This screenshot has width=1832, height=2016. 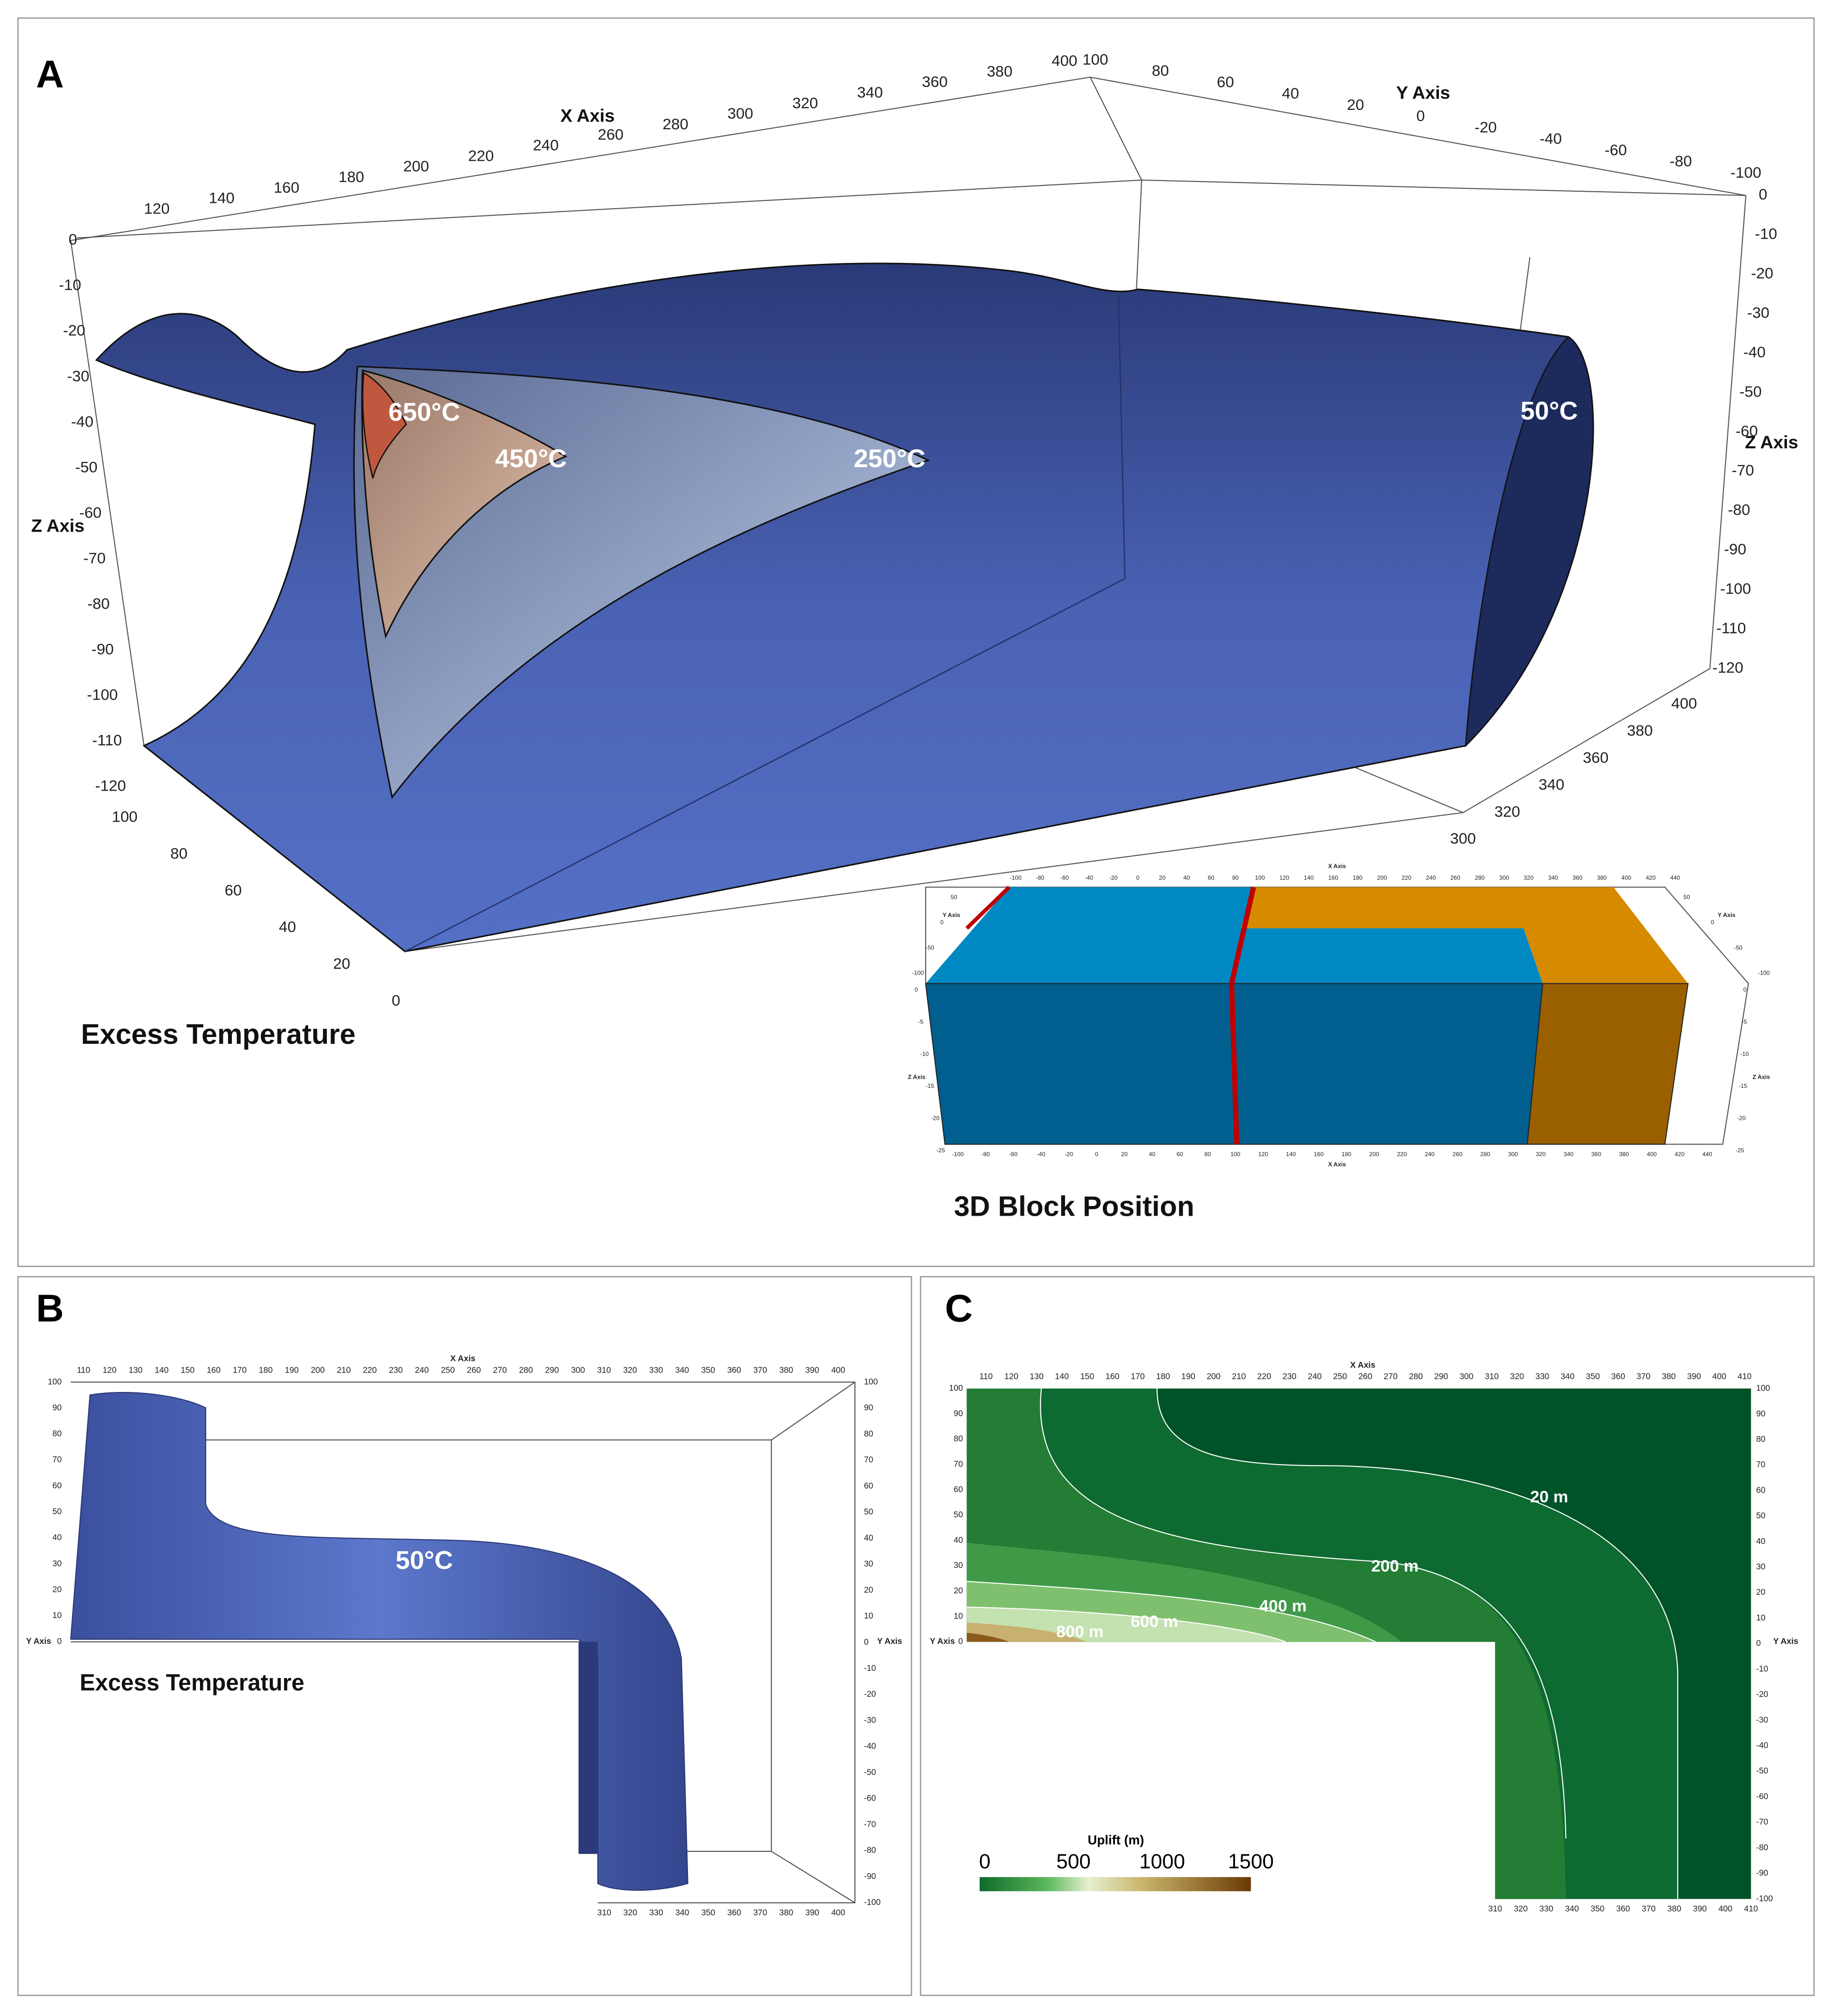 What do you see at coordinates (50, 74) in the screenshot?
I see `panel-label: A` at bounding box center [50, 74].